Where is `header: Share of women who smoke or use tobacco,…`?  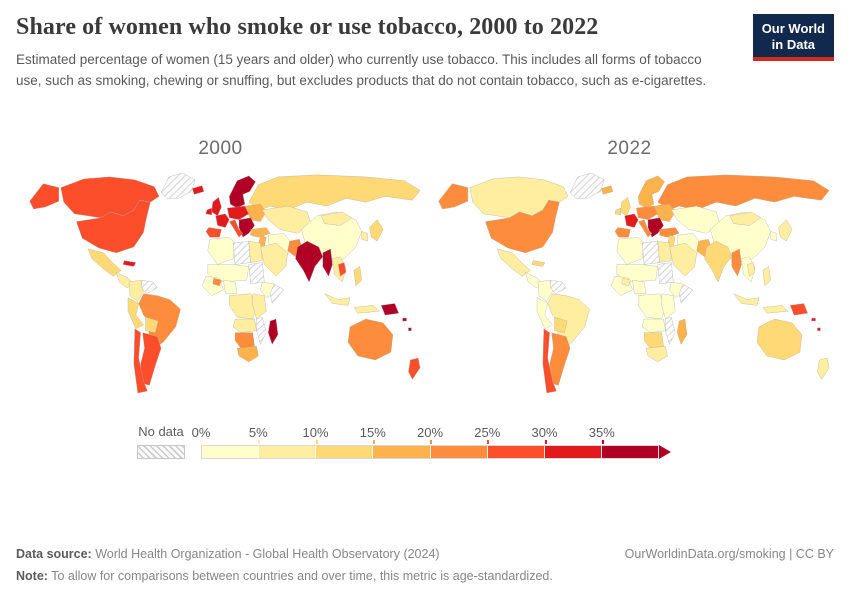
header: Share of women who smoke or use tobacco,… is located at coordinates (425, 53).